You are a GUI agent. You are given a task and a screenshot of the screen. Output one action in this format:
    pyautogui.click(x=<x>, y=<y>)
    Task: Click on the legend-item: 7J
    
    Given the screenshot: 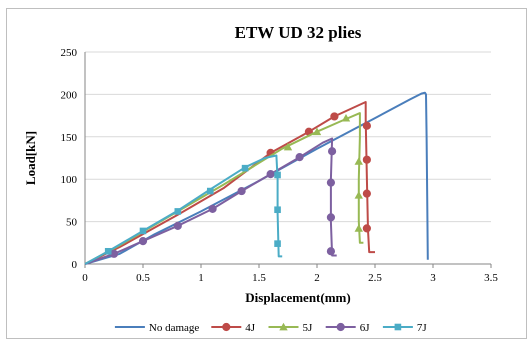 What is the action you would take?
    pyautogui.click(x=405, y=328)
    